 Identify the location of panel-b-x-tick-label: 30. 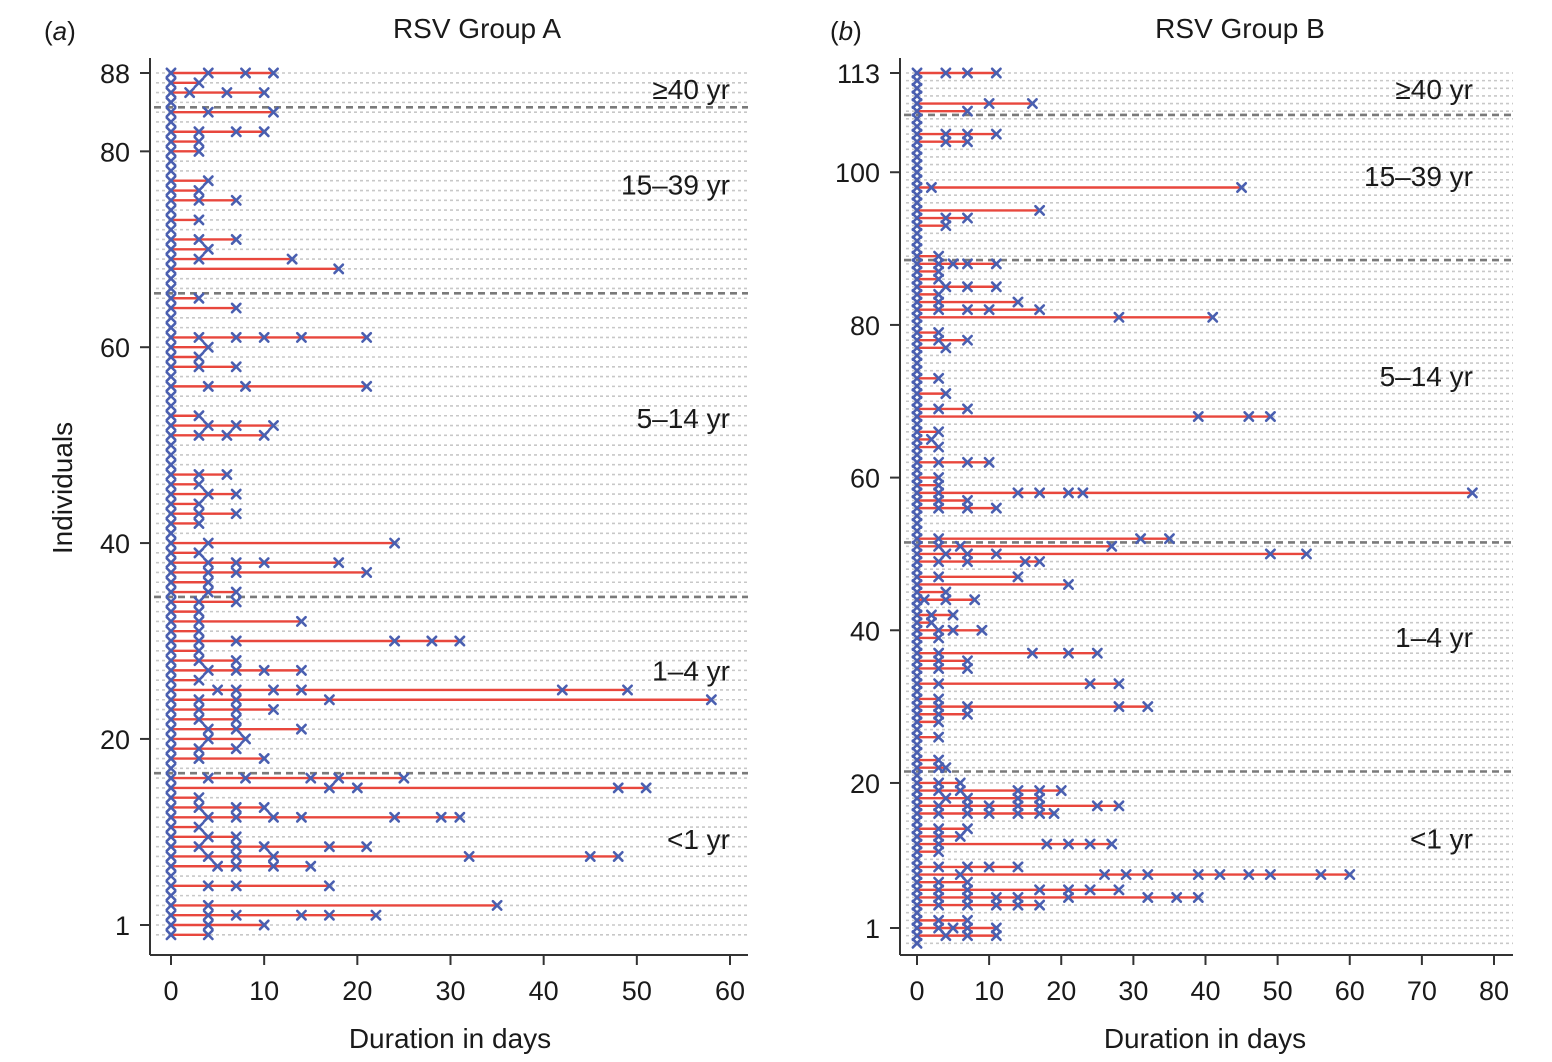
(1133, 991).